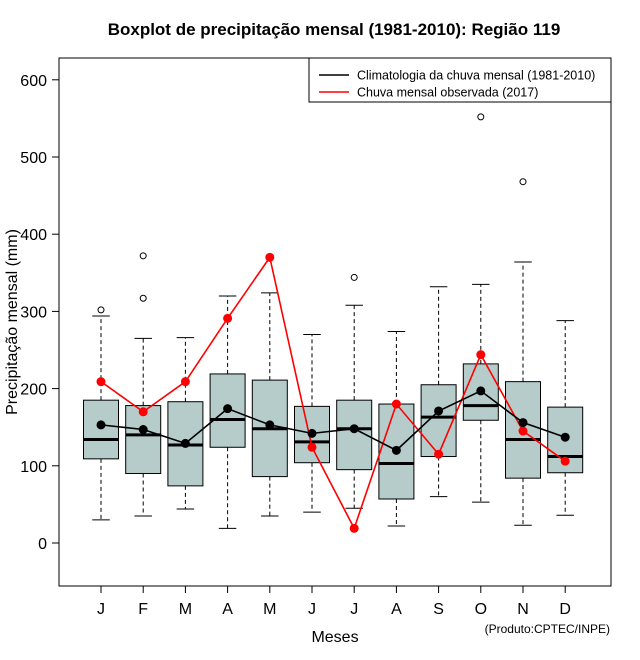  What do you see at coordinates (33, 390) in the screenshot?
I see `y-tick-label-200: 200` at bounding box center [33, 390].